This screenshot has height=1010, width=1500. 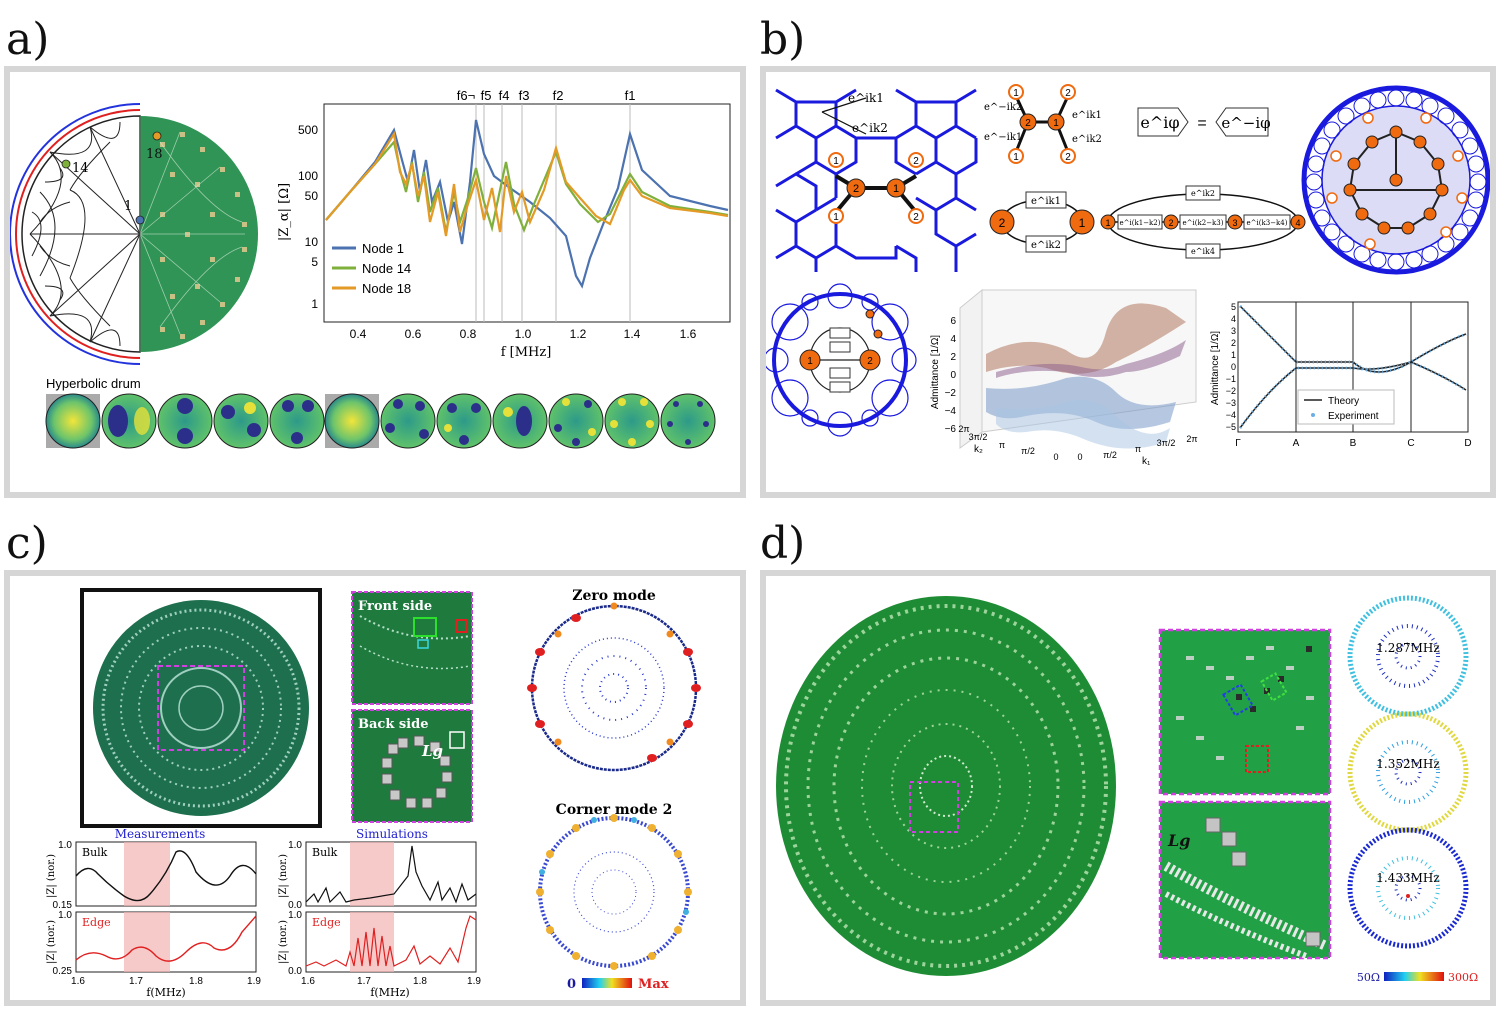 What do you see at coordinates (486, 95) in the screenshot?
I see `freq-mark-f5: f5` at bounding box center [486, 95].